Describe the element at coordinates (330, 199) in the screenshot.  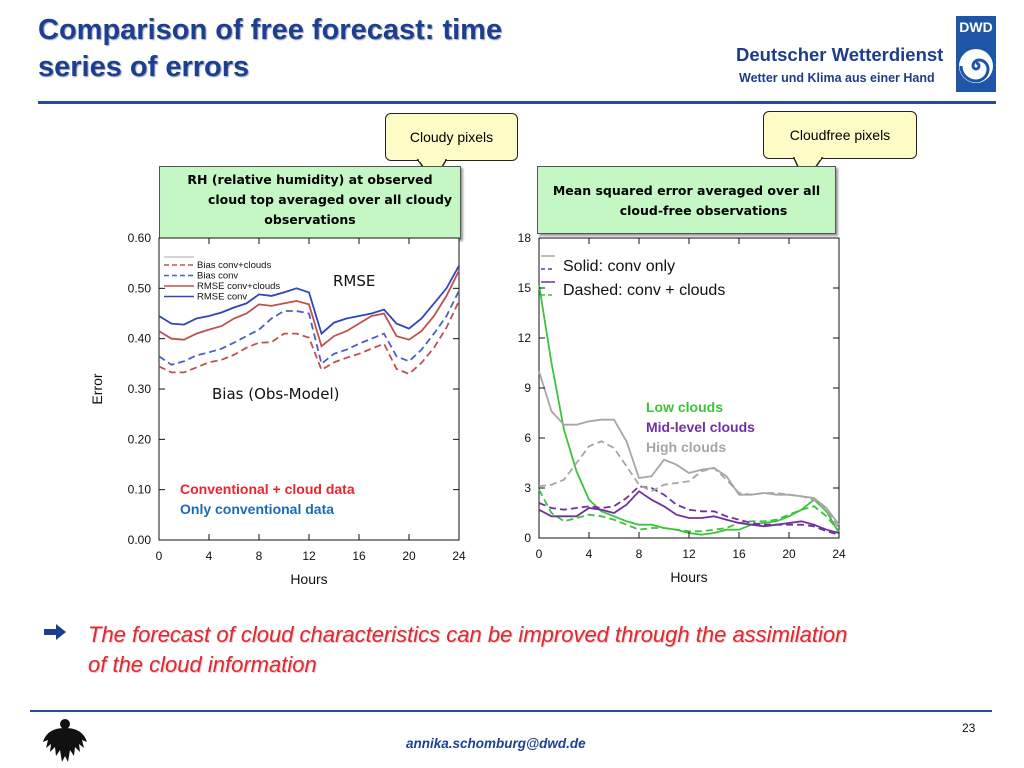
I see `left-description-line-2: cloud top averaged over all cloudy` at that location.